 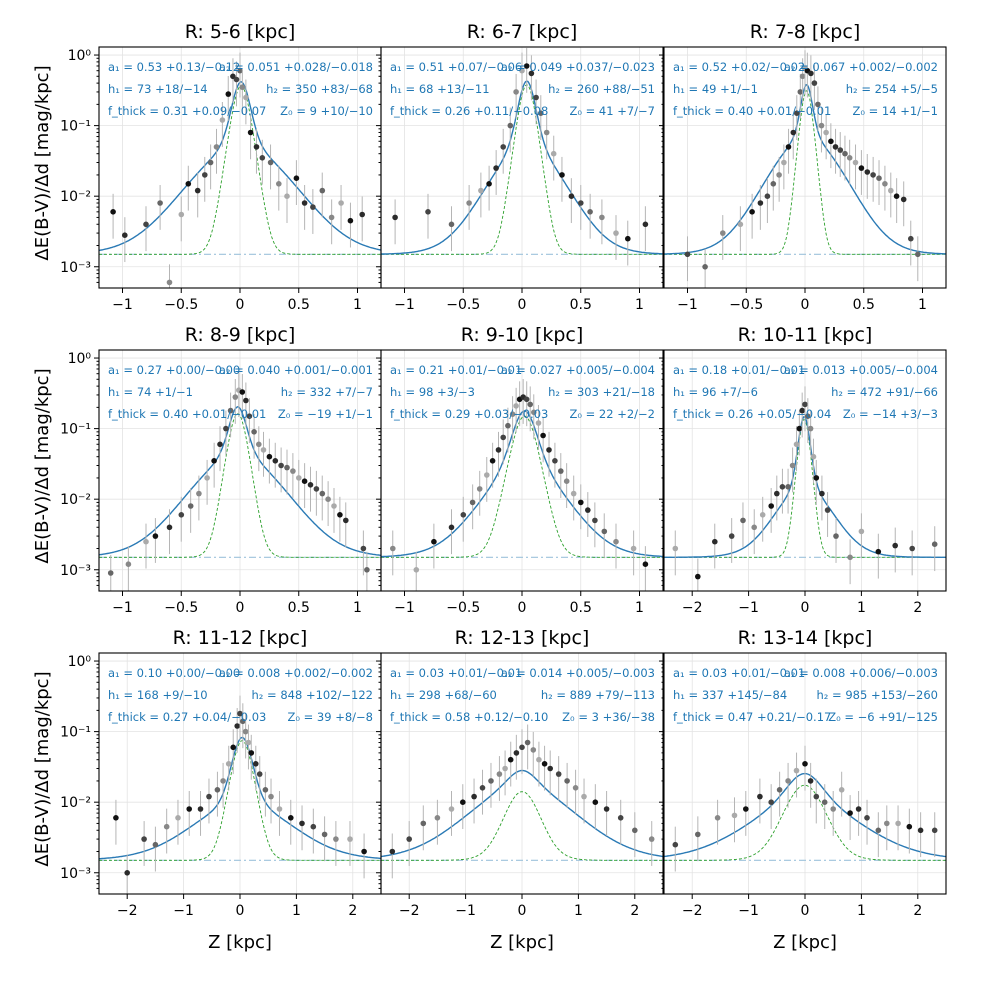 I want to click on fit-param-right: h₂ = 985 +153/−260, so click(x=878, y=695).